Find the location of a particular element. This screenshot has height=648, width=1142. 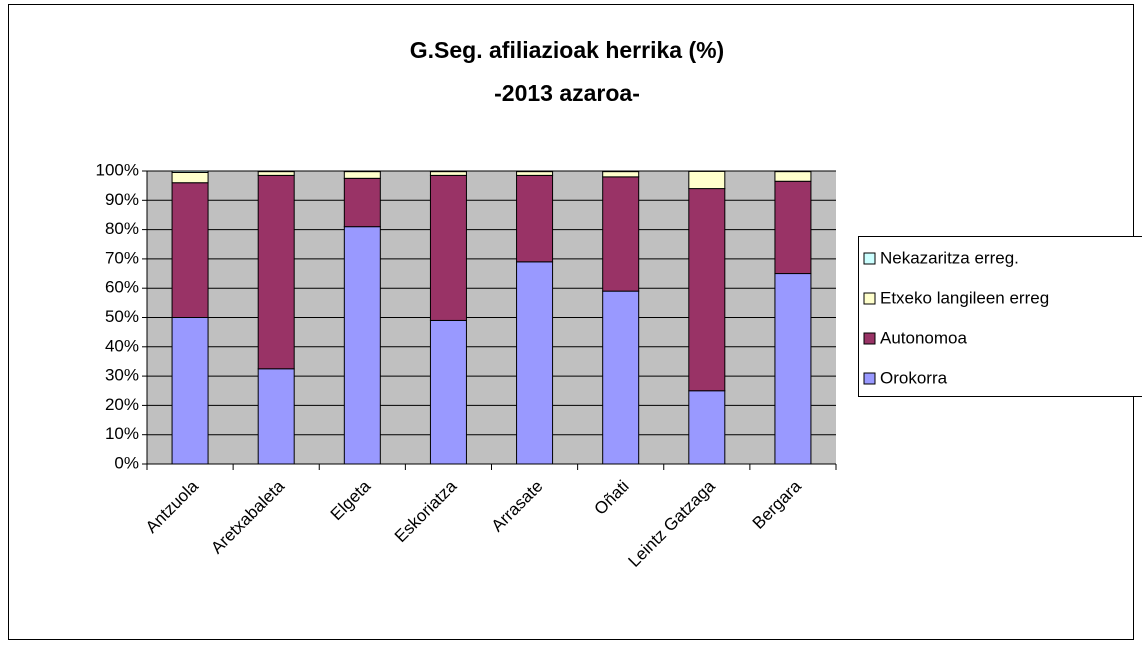

y-tick-label: 80% is located at coordinates (122, 228).